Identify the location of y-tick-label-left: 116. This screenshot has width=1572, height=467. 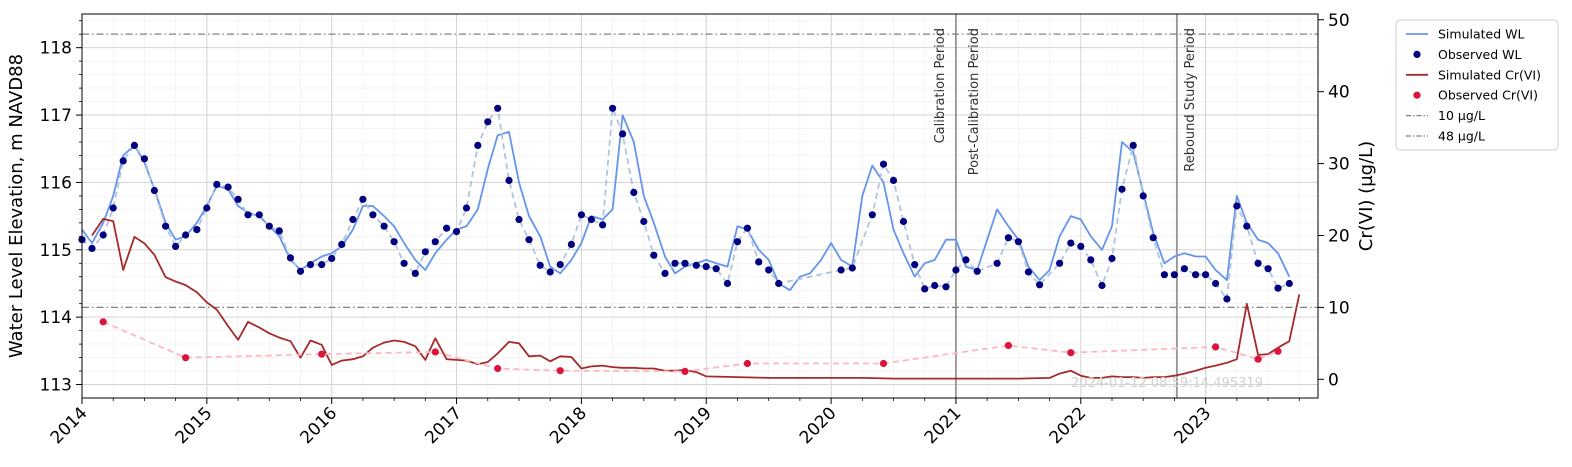
(56, 183).